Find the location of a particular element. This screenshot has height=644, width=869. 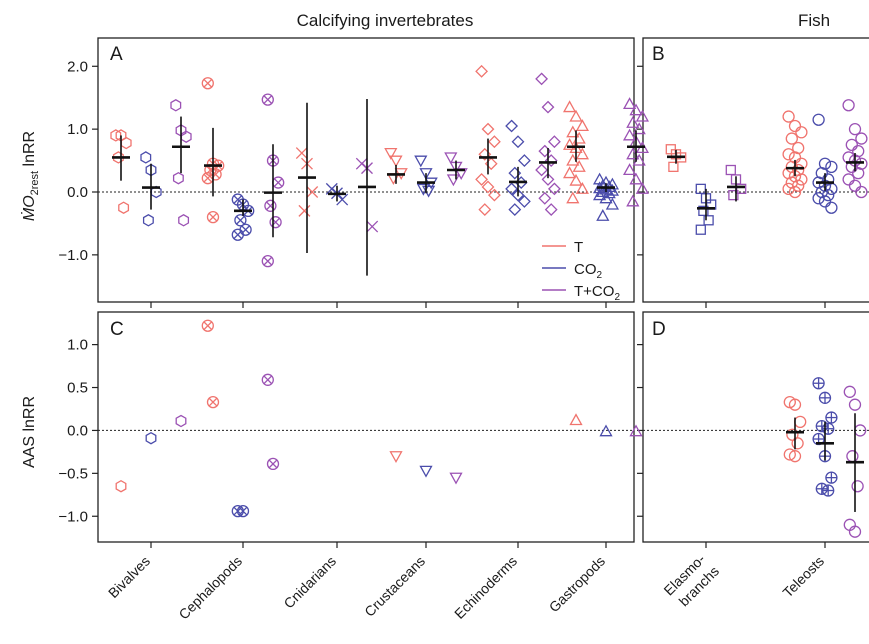

x-tick-label-cephalopods: Cephalopods is located at coordinates (210, 588).